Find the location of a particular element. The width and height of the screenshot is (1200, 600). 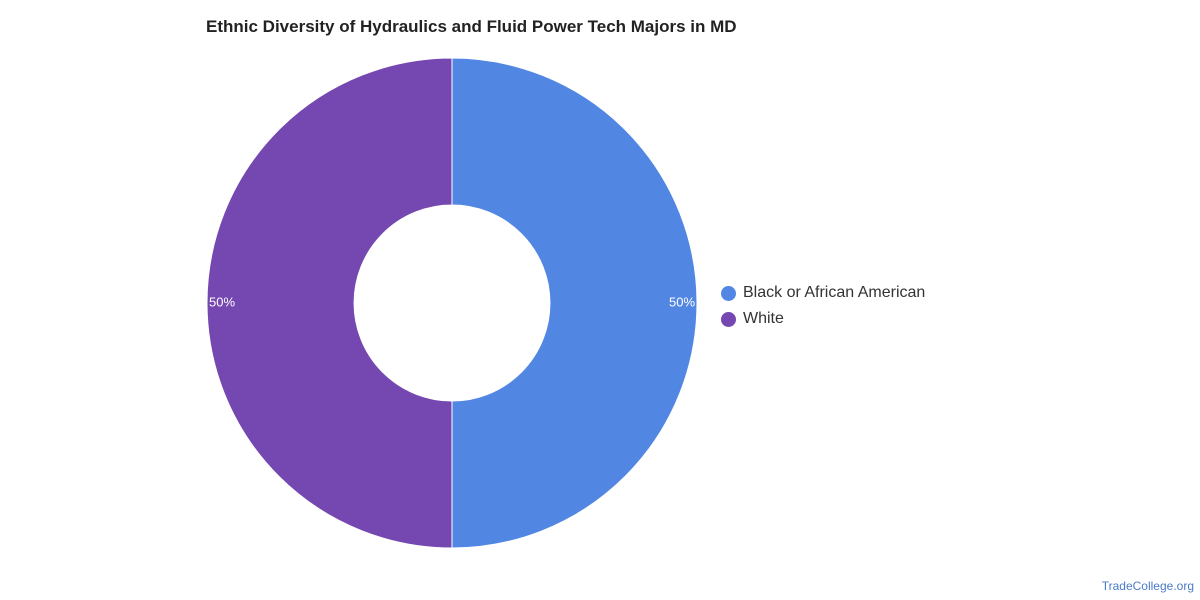

slice-label-black-or-african-american: 50% is located at coordinates (682, 301).